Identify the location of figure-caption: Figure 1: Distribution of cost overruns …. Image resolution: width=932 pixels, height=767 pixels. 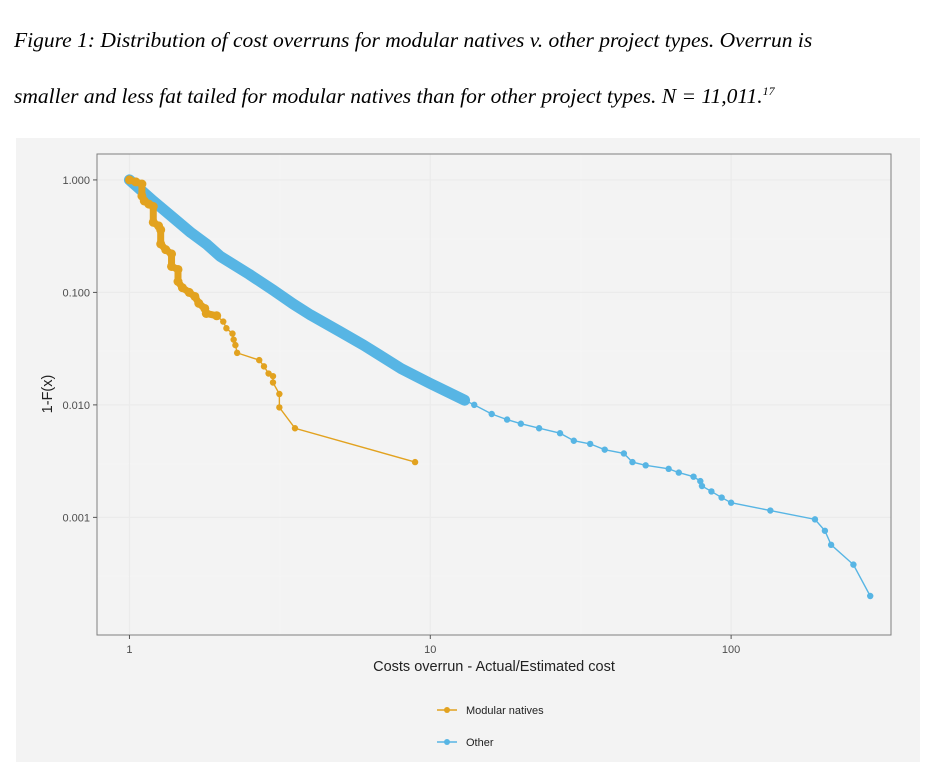
(466, 68).